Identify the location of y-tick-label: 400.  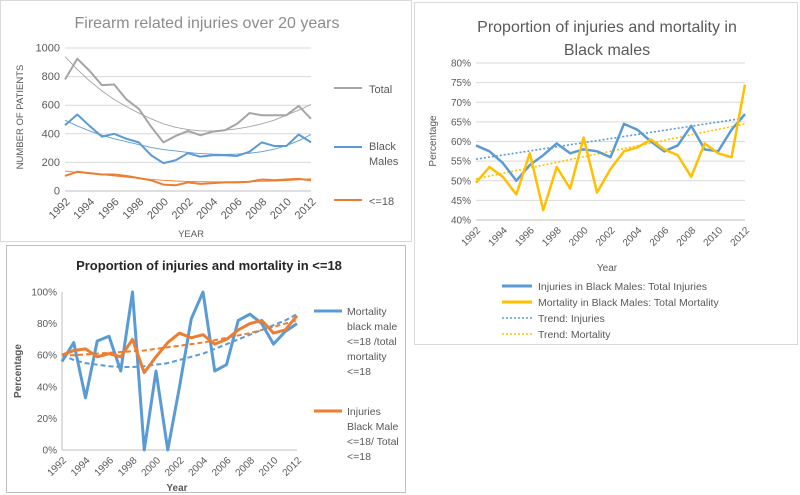
(51, 134).